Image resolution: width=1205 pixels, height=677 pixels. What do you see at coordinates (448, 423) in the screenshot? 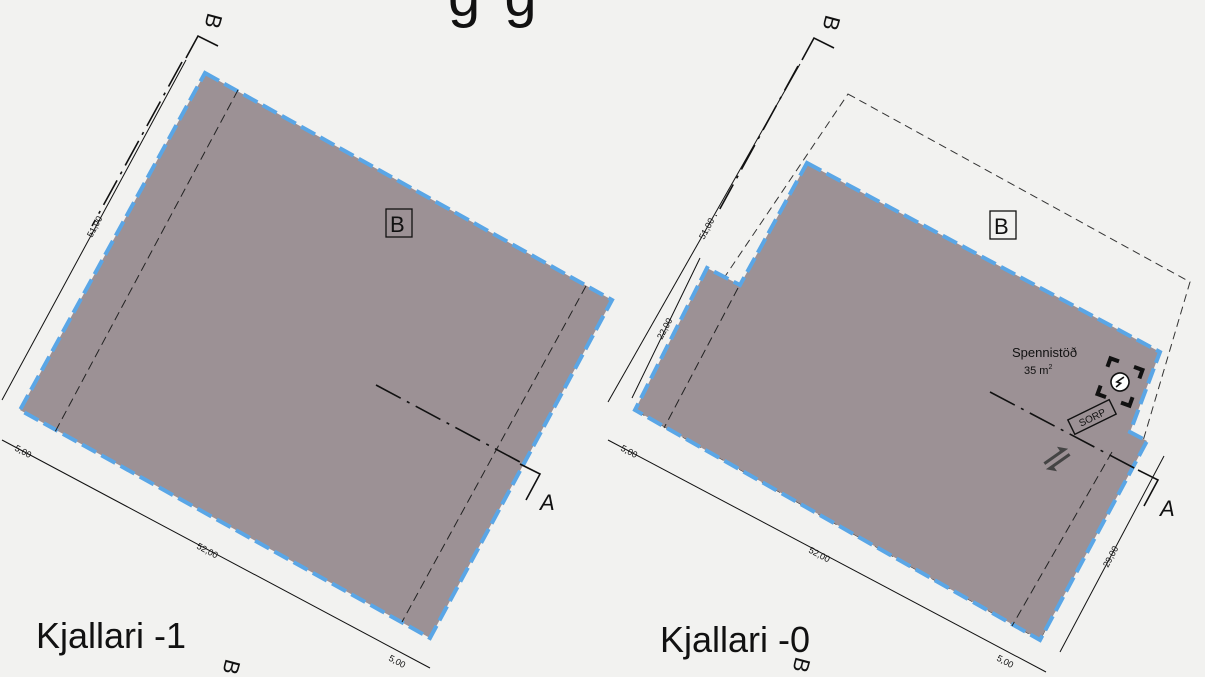
I see `plan-1-section-line-a` at bounding box center [448, 423].